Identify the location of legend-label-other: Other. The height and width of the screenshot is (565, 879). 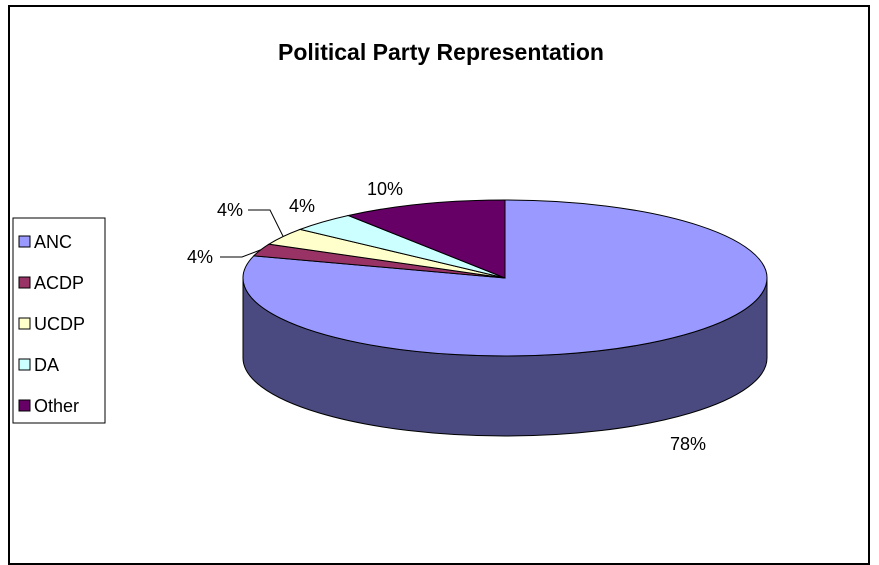
(56, 406).